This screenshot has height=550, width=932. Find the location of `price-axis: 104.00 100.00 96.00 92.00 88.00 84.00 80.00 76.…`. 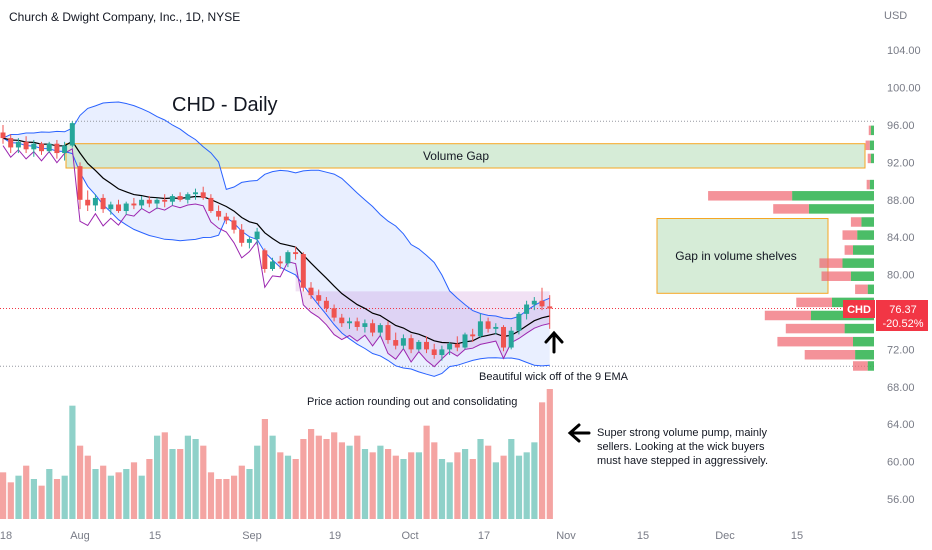

price-axis: 104.00 100.00 96.00 92.00 88.00 84.00 80.00 76.… is located at coordinates (904, 275).